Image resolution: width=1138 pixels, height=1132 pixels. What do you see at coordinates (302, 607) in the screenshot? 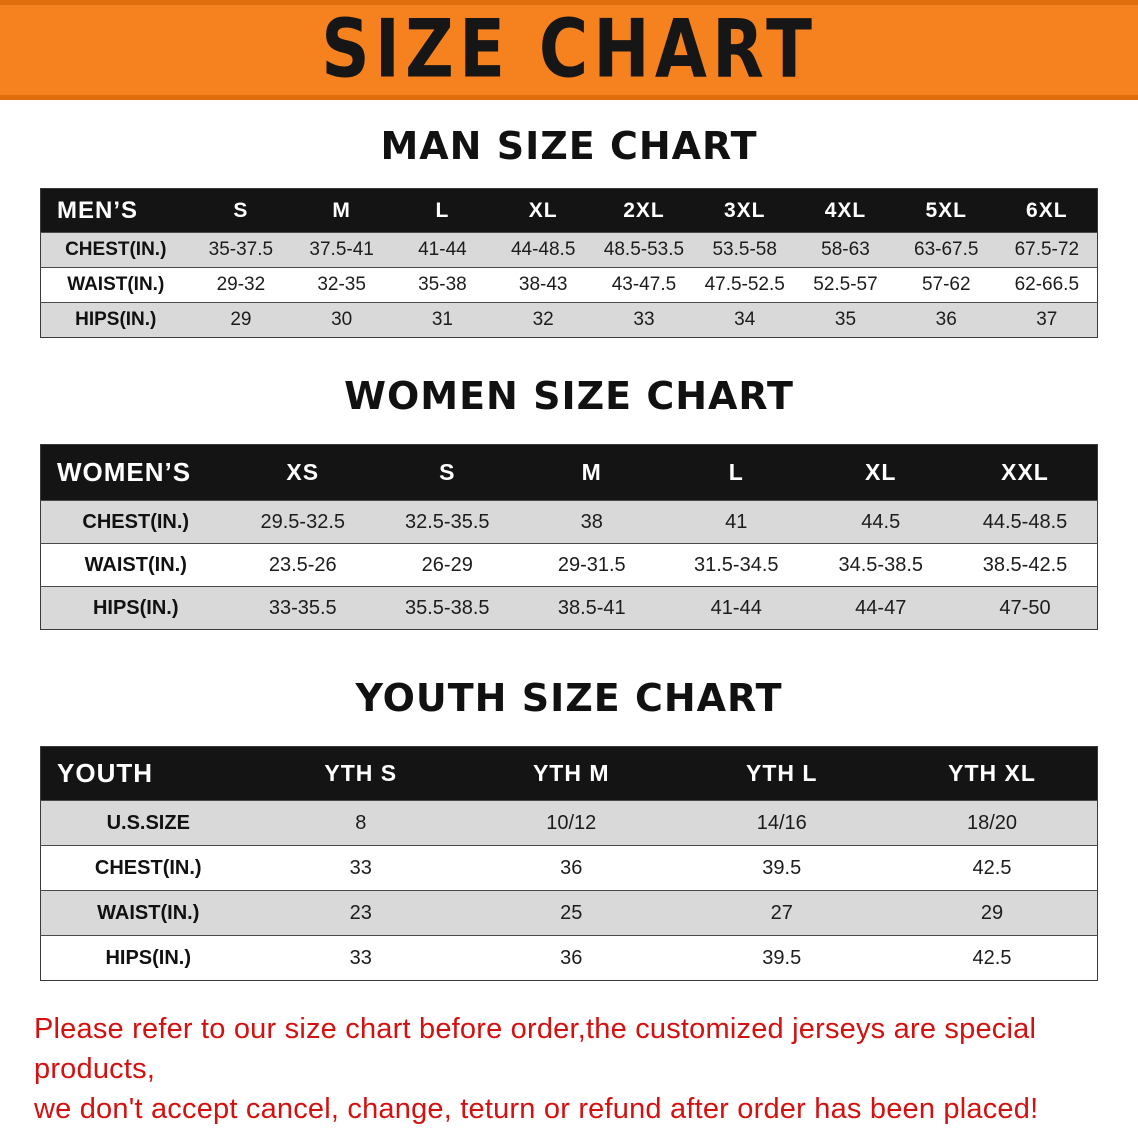
I see `cell-value: 33-35.5` at bounding box center [302, 607].